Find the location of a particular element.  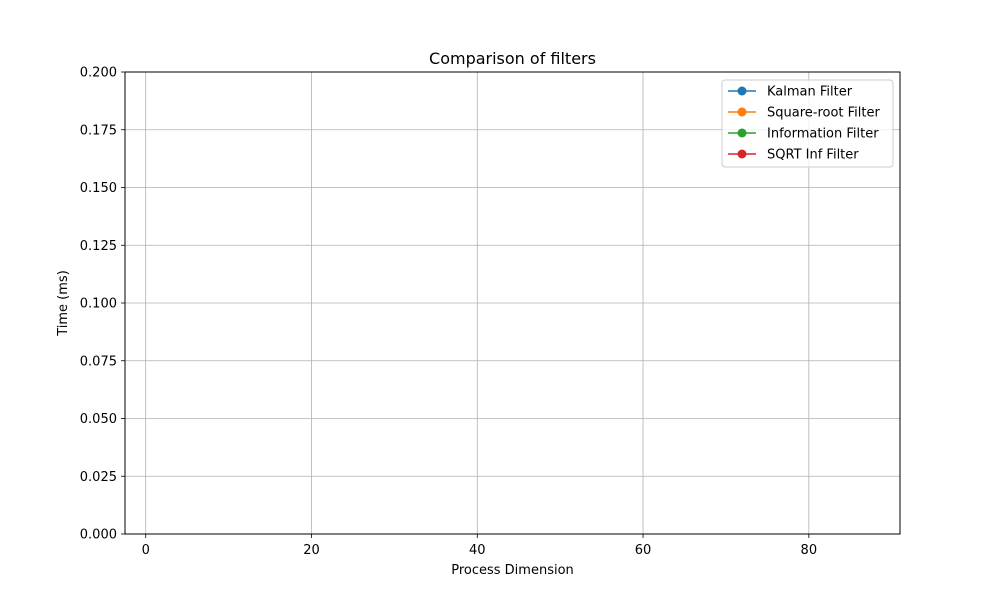

x-axis-title: Process Dimension is located at coordinates (512, 570).